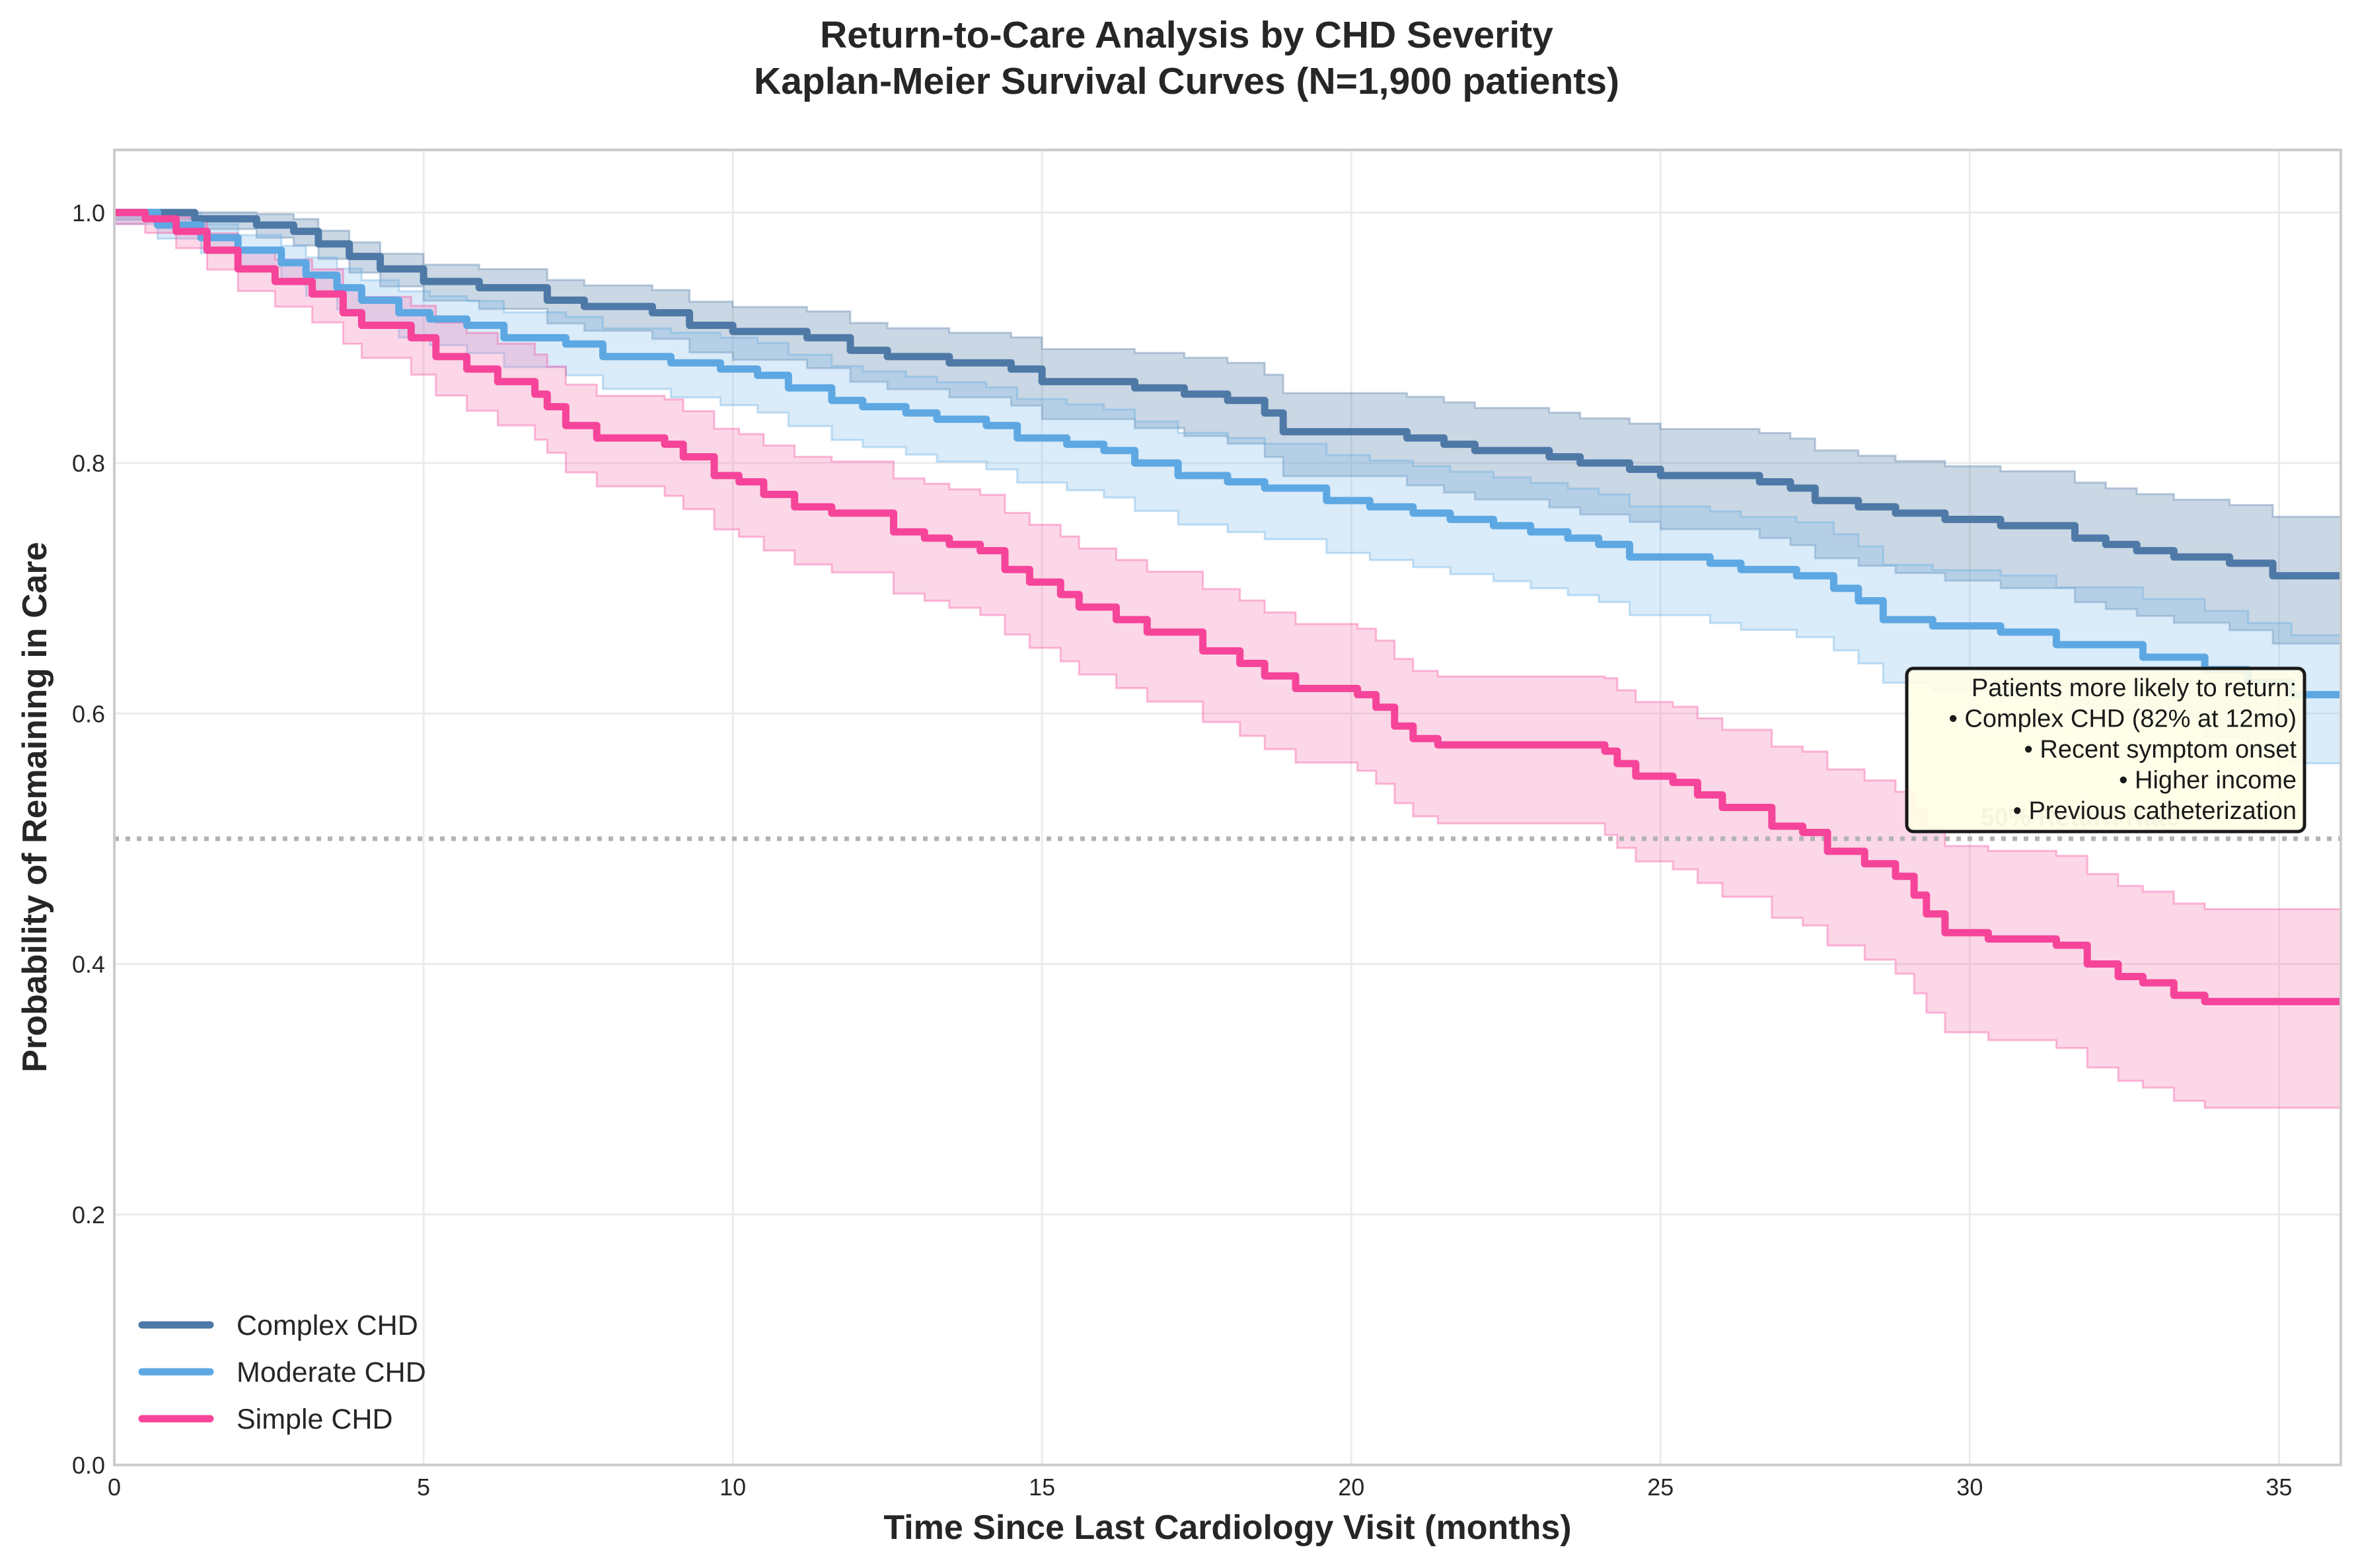 The width and height of the screenshot is (2360, 1568). What do you see at coordinates (2134, 688) in the screenshot?
I see `annotation-line: Patients more likely to return:` at bounding box center [2134, 688].